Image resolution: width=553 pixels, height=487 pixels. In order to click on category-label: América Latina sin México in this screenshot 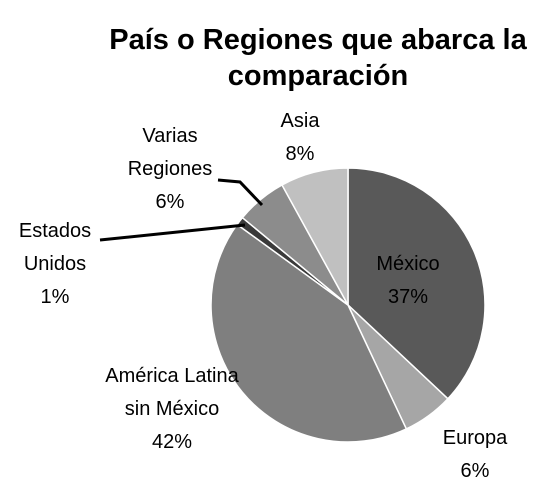, I will do `click(172, 392)`.